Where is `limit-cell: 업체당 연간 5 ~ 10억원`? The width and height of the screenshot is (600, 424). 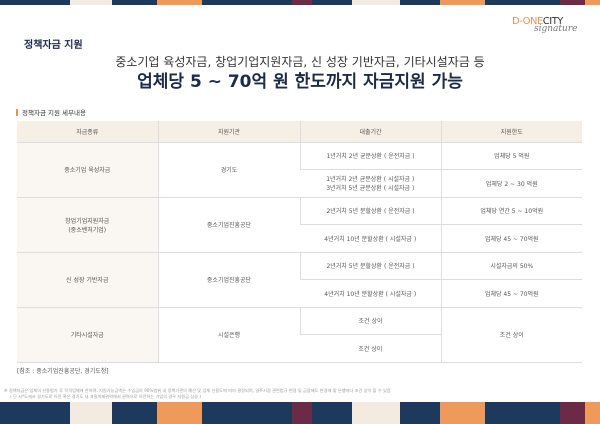
limit-cell: 업체당 연간 5 ~ 10억원 is located at coordinates (511, 211).